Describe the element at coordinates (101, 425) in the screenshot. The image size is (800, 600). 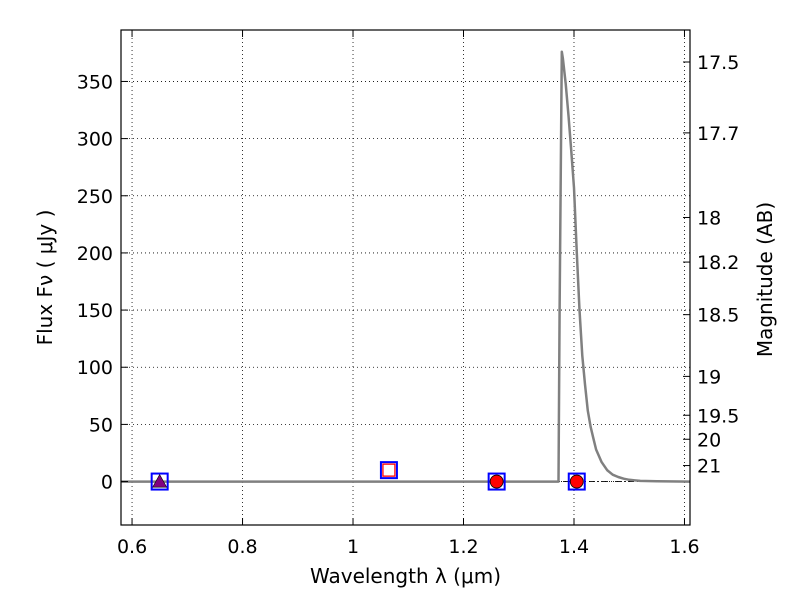
I see `y-tick-label: 50` at that location.